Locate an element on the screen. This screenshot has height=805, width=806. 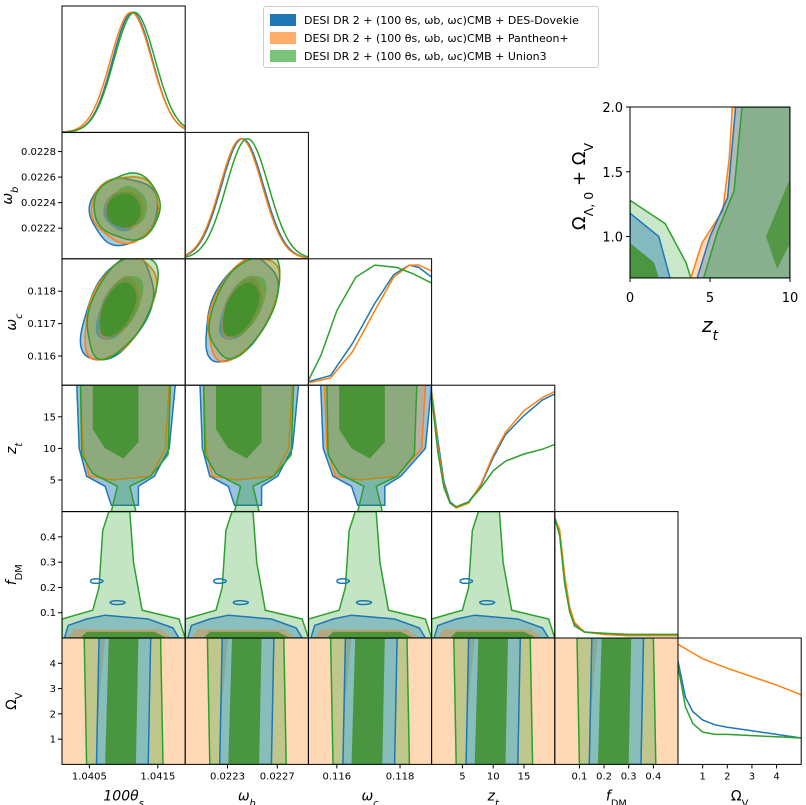
x-tick-label: 0.2 is located at coordinates (604, 776).